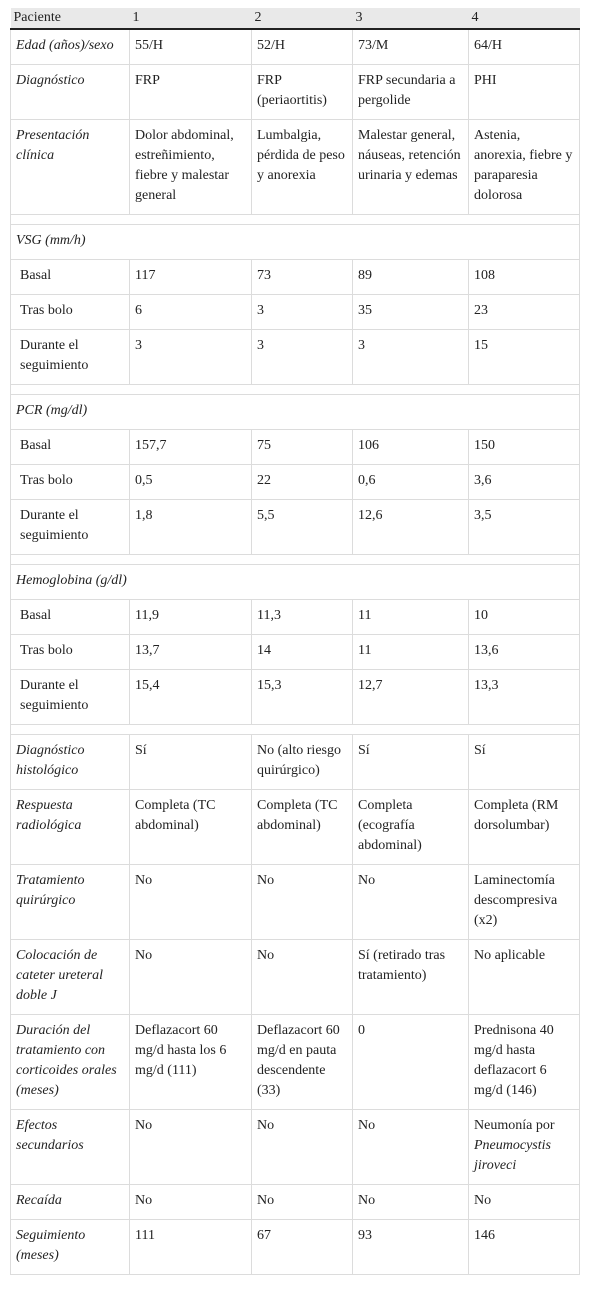 This screenshot has height=1292, width=590. Describe the element at coordinates (302, 697) in the screenshot. I see `cell: 15,3` at that location.